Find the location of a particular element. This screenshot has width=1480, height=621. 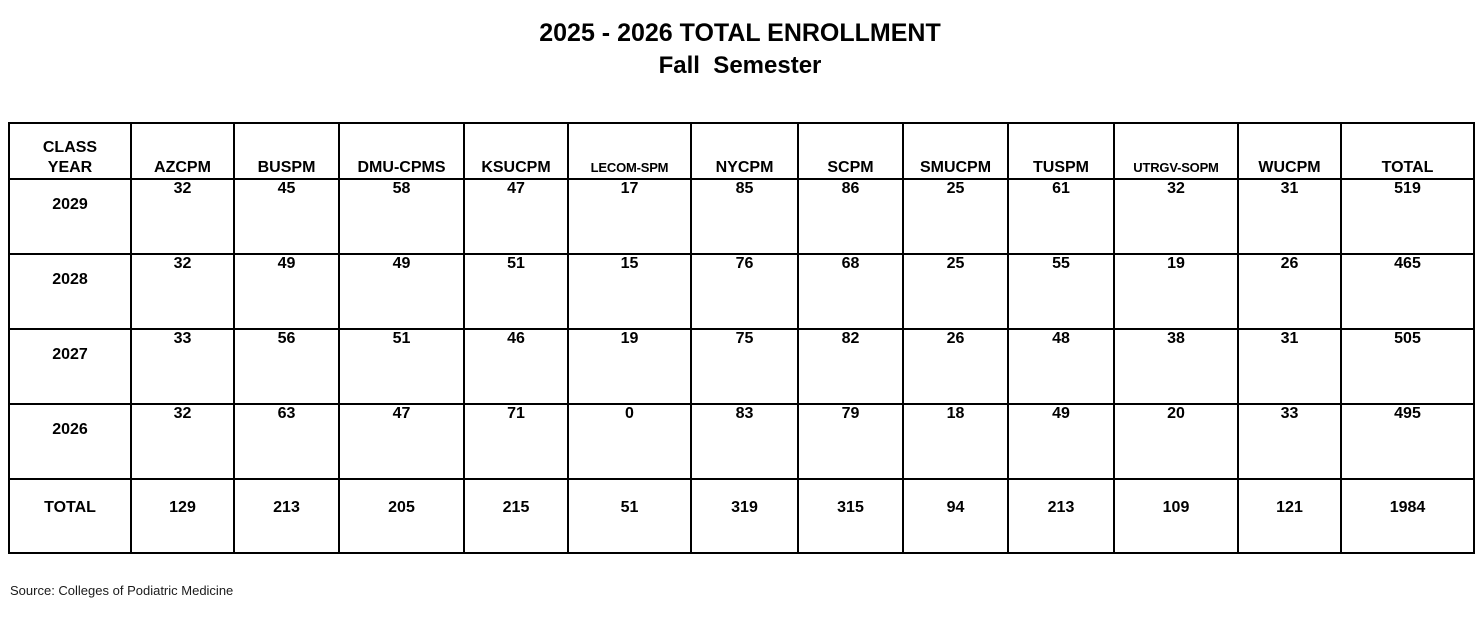

data-cell: 15 is located at coordinates (629, 291).